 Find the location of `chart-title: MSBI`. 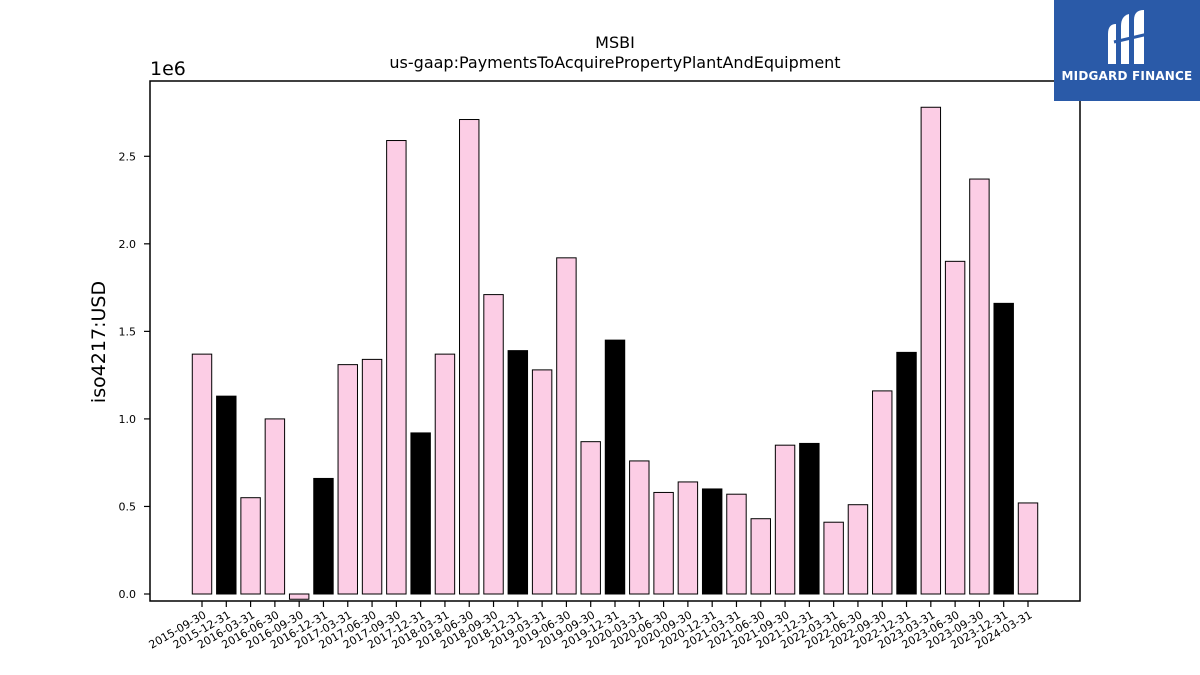

chart-title: MSBI is located at coordinates (615, 42).